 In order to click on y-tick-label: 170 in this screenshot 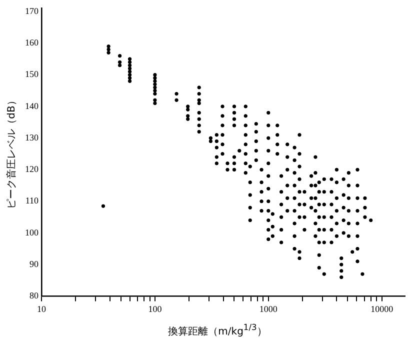, I will do `click(32, 11)`.